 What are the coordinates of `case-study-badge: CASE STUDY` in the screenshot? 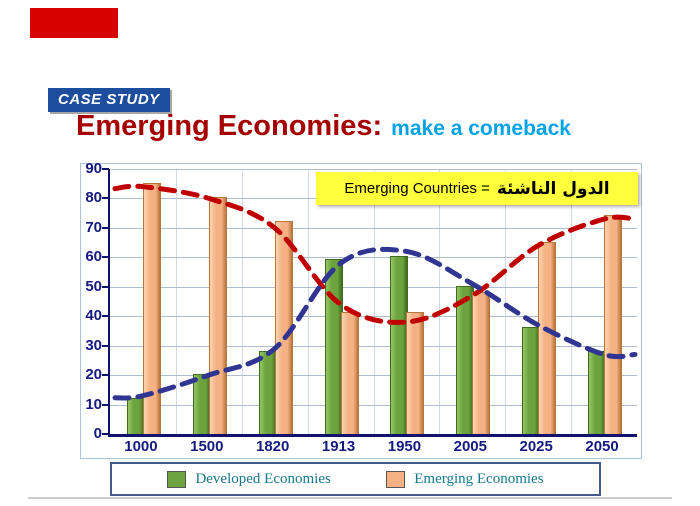 It's located at (109, 100).